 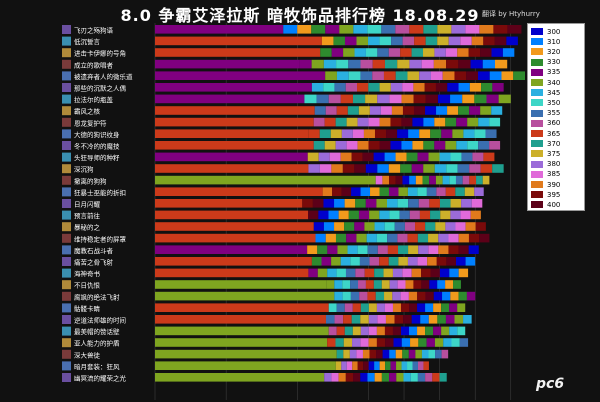 What do you see at coordinates (554, 143) in the screenshot?
I see `legend-label: 370` at bounding box center [554, 143].